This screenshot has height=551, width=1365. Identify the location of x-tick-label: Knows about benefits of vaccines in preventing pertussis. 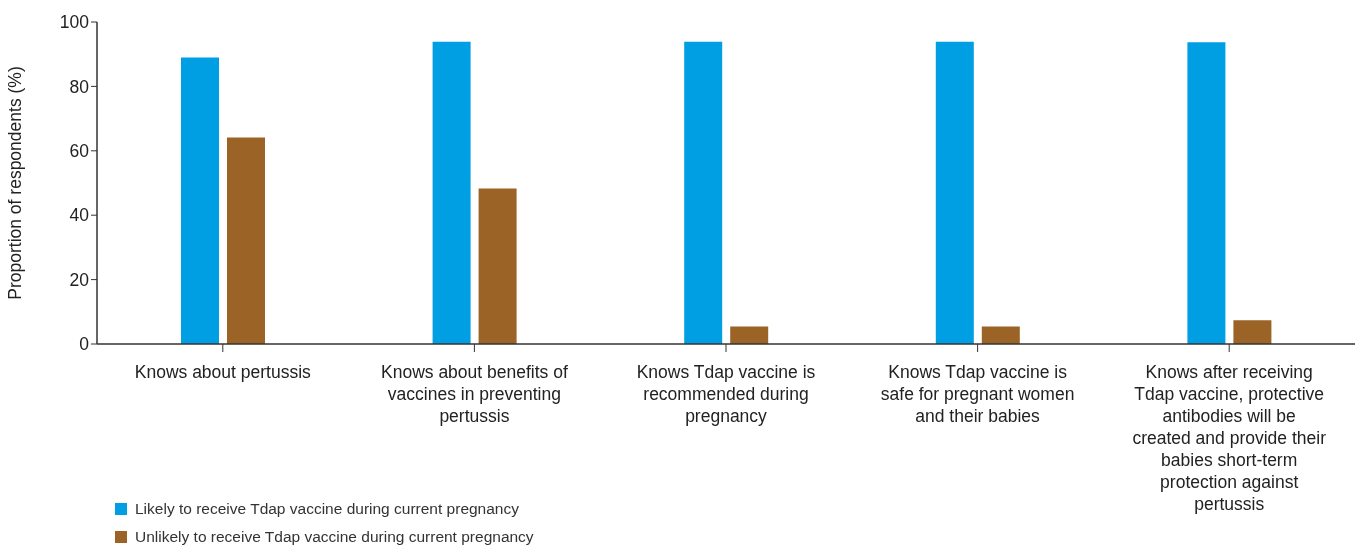
(474, 394).